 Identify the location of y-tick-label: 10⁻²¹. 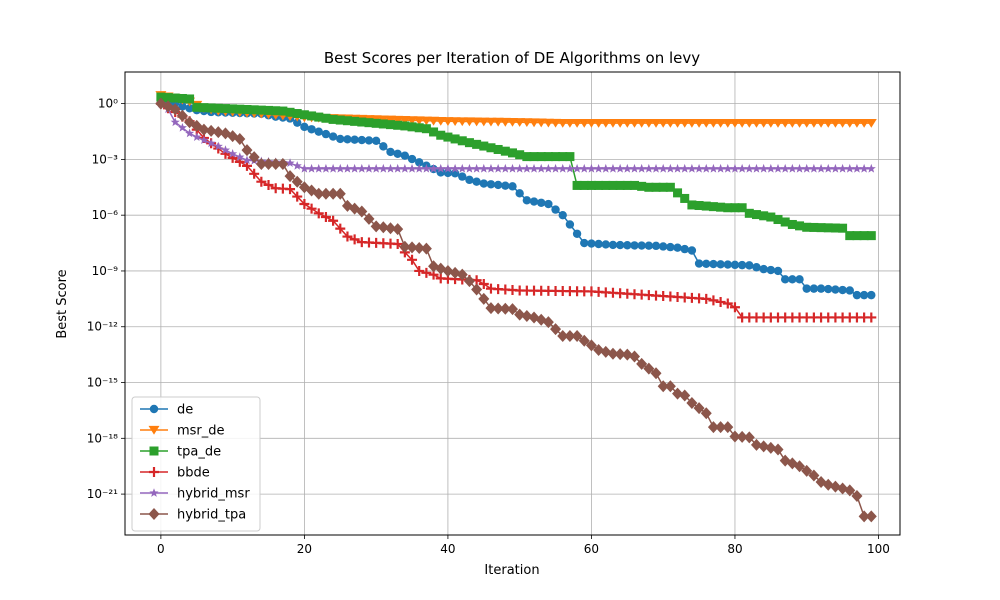
(102, 494).